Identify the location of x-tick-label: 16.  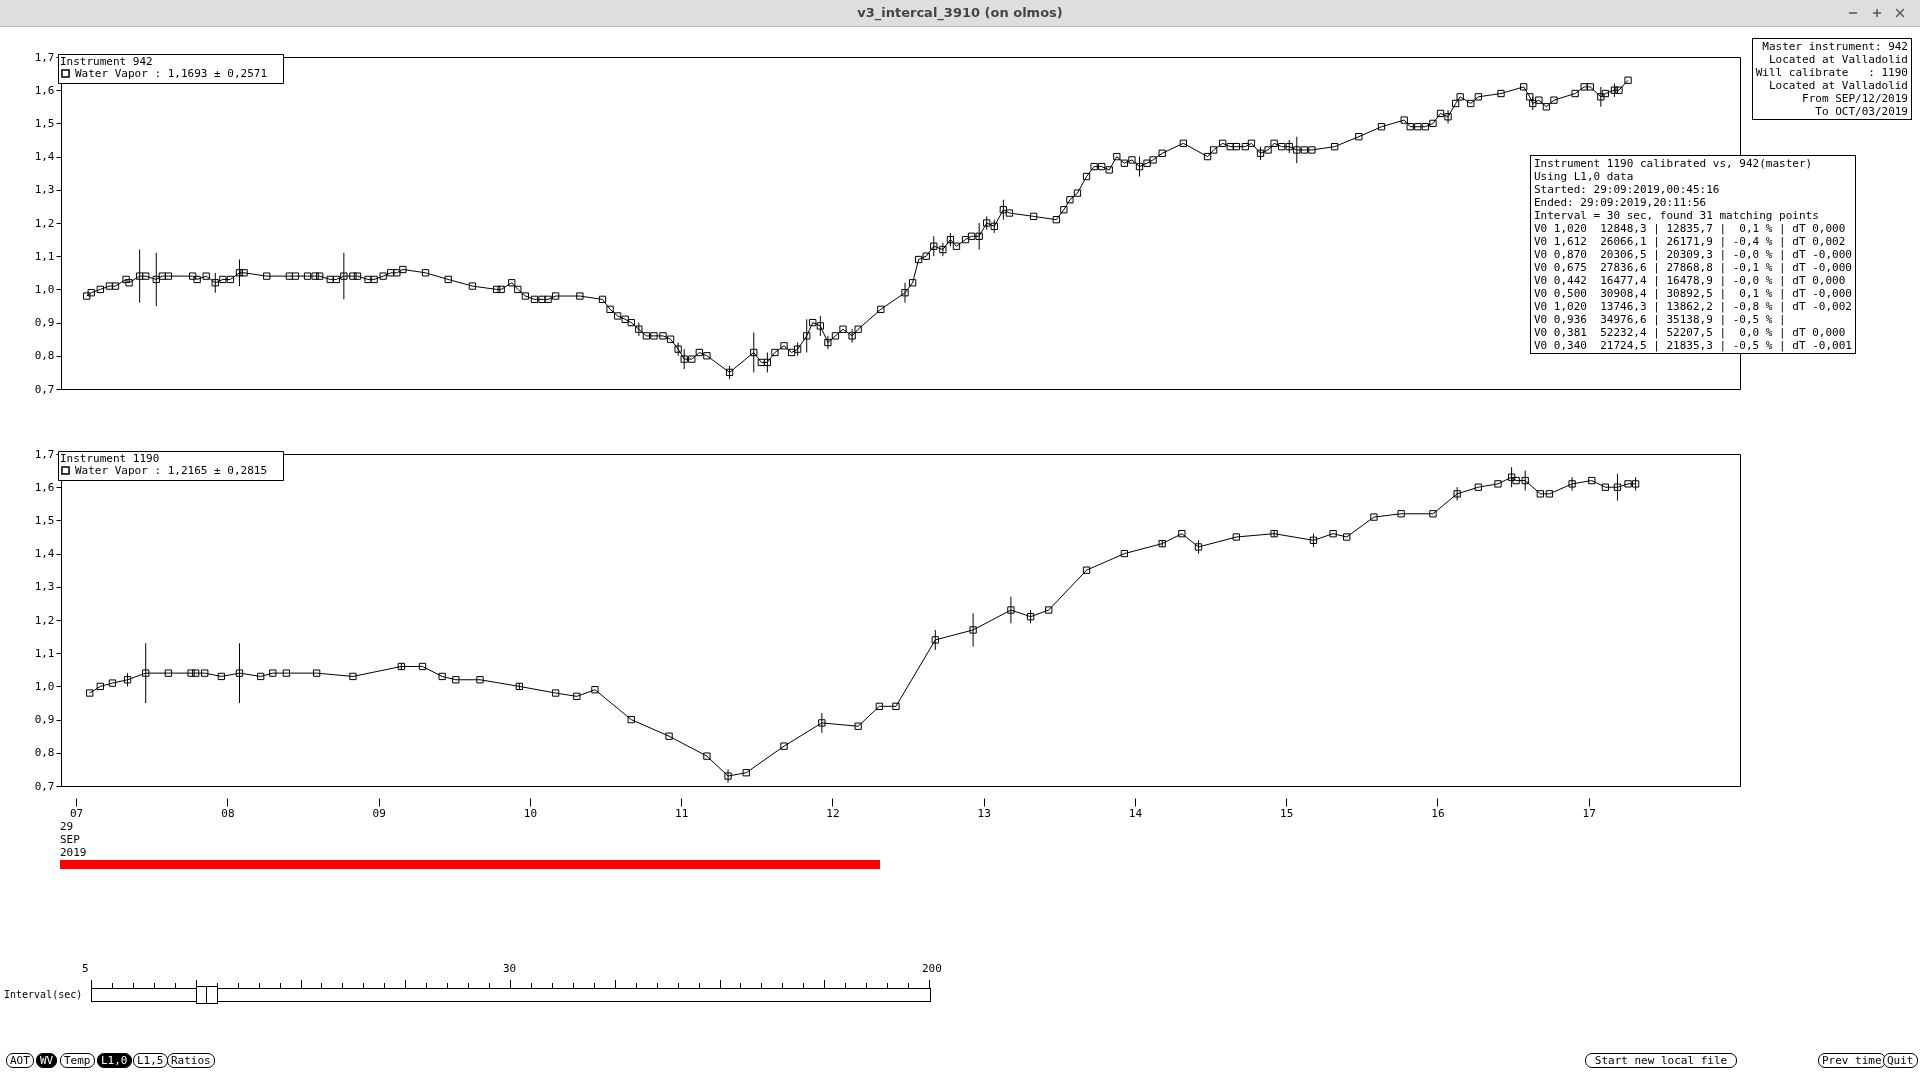
(1438, 813).